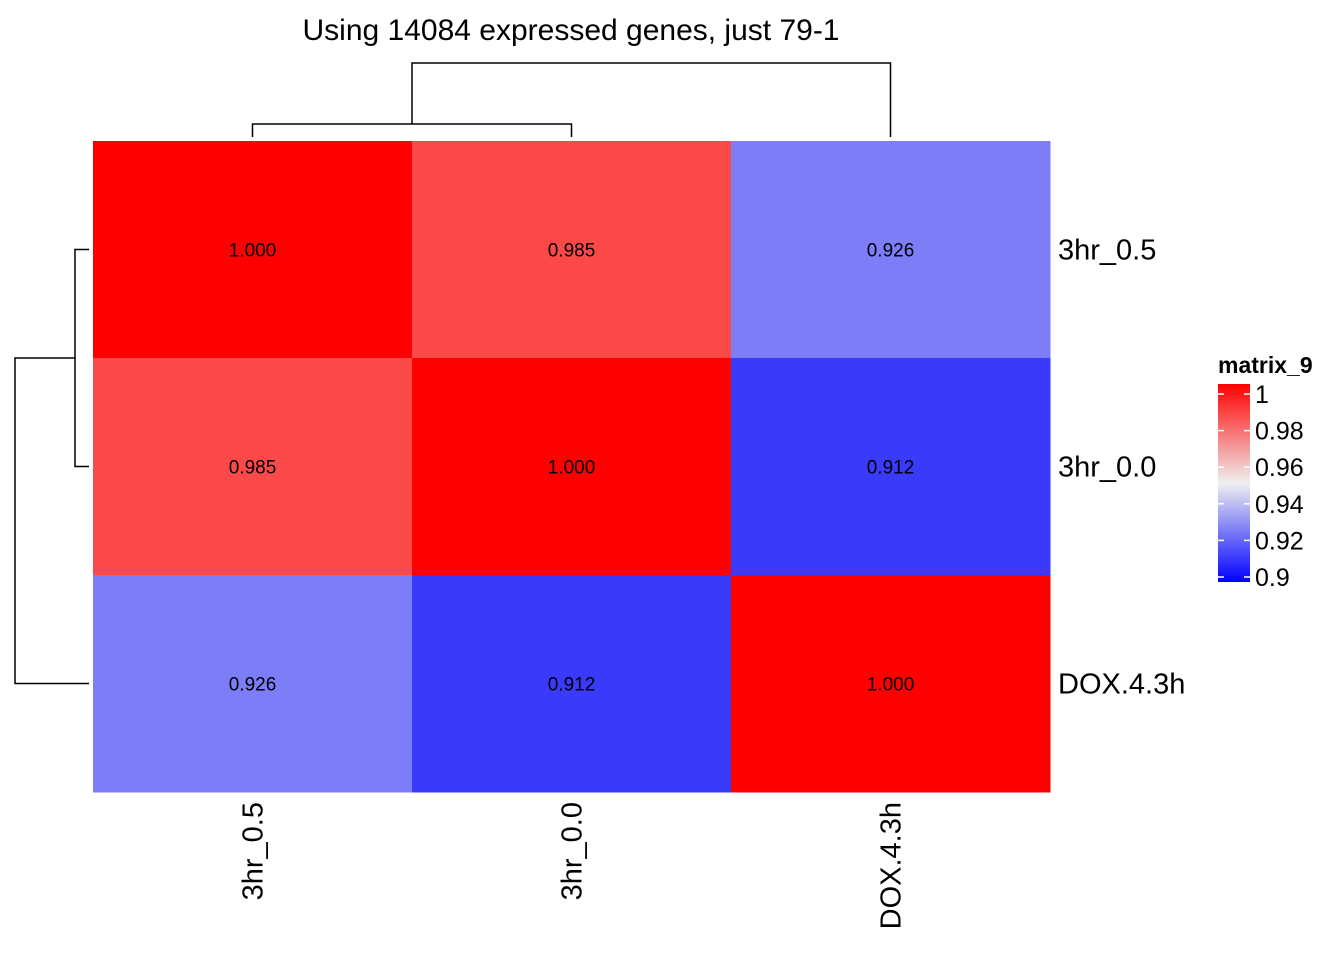 The width and height of the screenshot is (1344, 960). I want to click on column-labels: 3hr_0.5 3hr_0.0 DOX.4.3h, so click(573, 865).